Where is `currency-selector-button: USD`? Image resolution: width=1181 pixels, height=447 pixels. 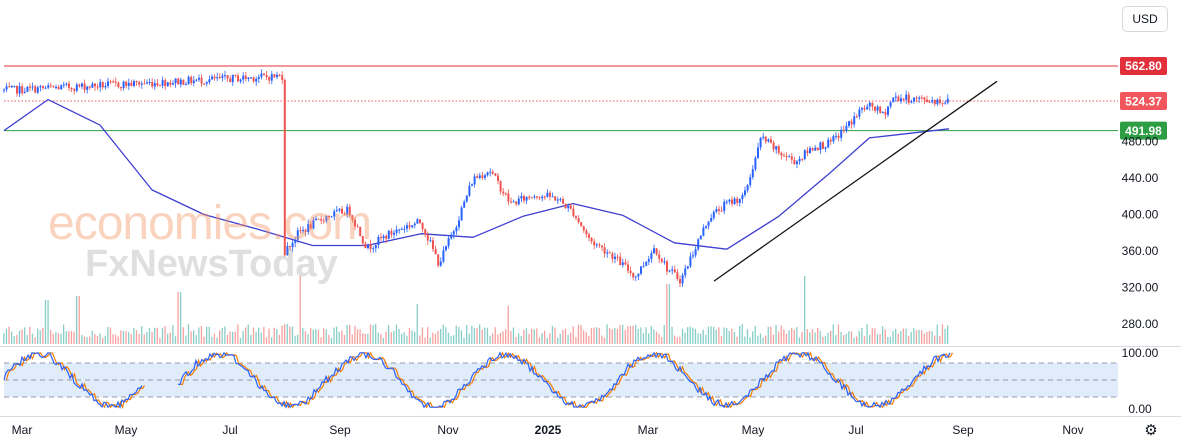 currency-selector-button: USD is located at coordinates (1145, 19).